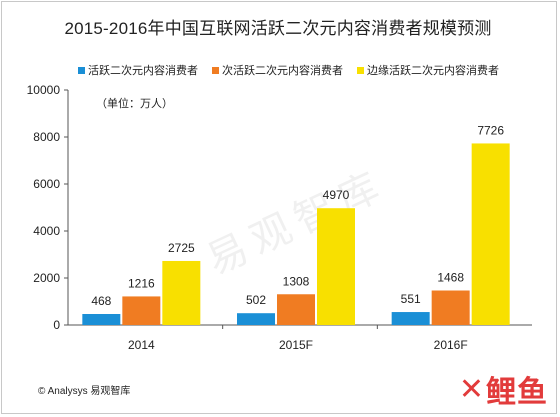  Describe the element at coordinates (46, 278) in the screenshot. I see `y-tick-label: 2000` at that location.